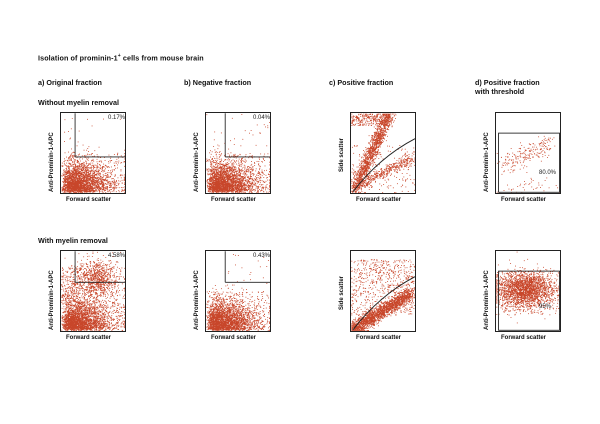 The height and width of the screenshot is (424, 600). What do you see at coordinates (507, 87) in the screenshot?
I see `column-header-d: d) Positive fraction with threshold` at bounding box center [507, 87].